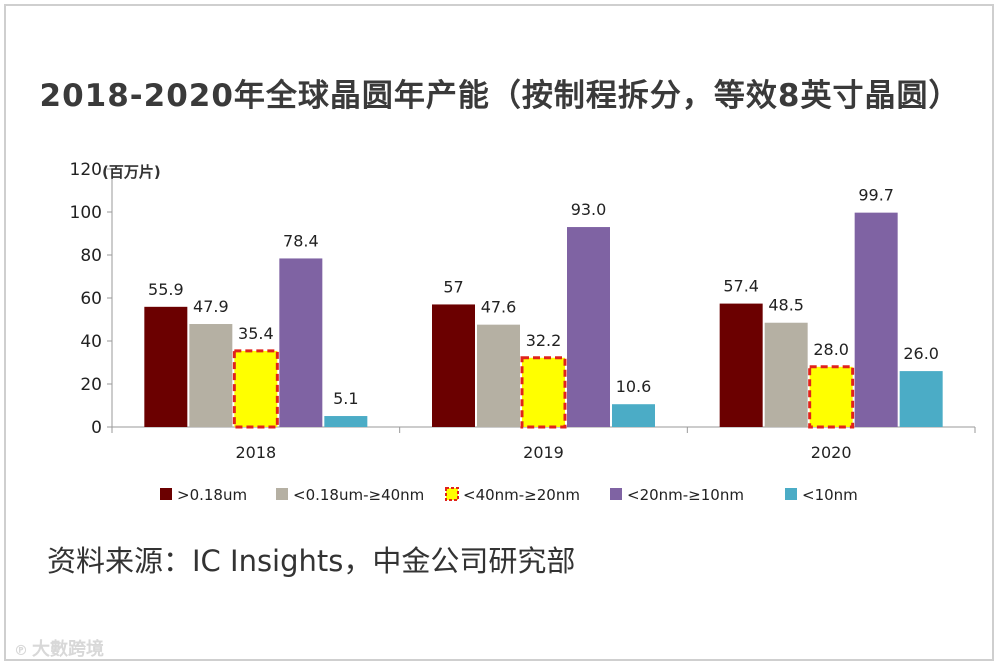 This screenshot has width=1000, height=667. I want to click on watermark-text: 大數跨境, so click(68, 649).